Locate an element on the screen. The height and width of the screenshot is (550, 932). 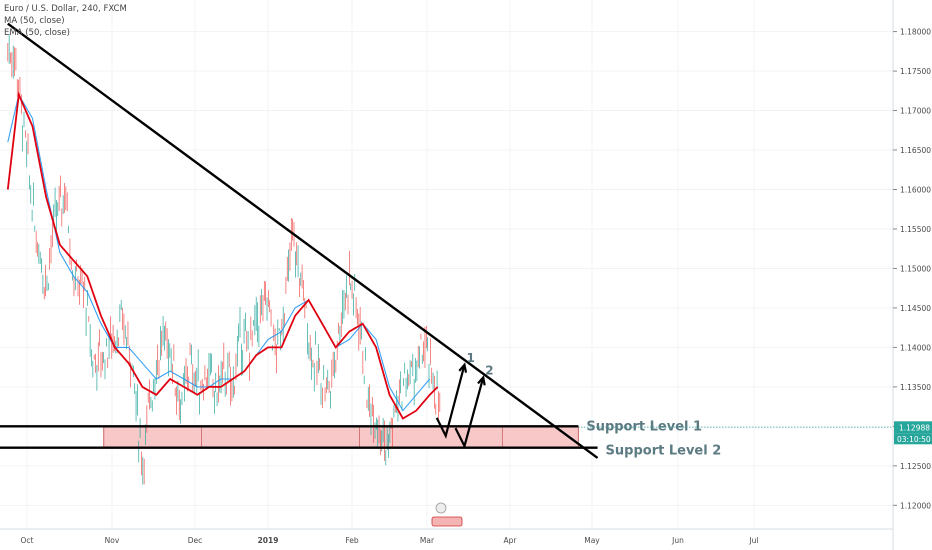
x-tick-label: Feb is located at coordinates (352, 540).